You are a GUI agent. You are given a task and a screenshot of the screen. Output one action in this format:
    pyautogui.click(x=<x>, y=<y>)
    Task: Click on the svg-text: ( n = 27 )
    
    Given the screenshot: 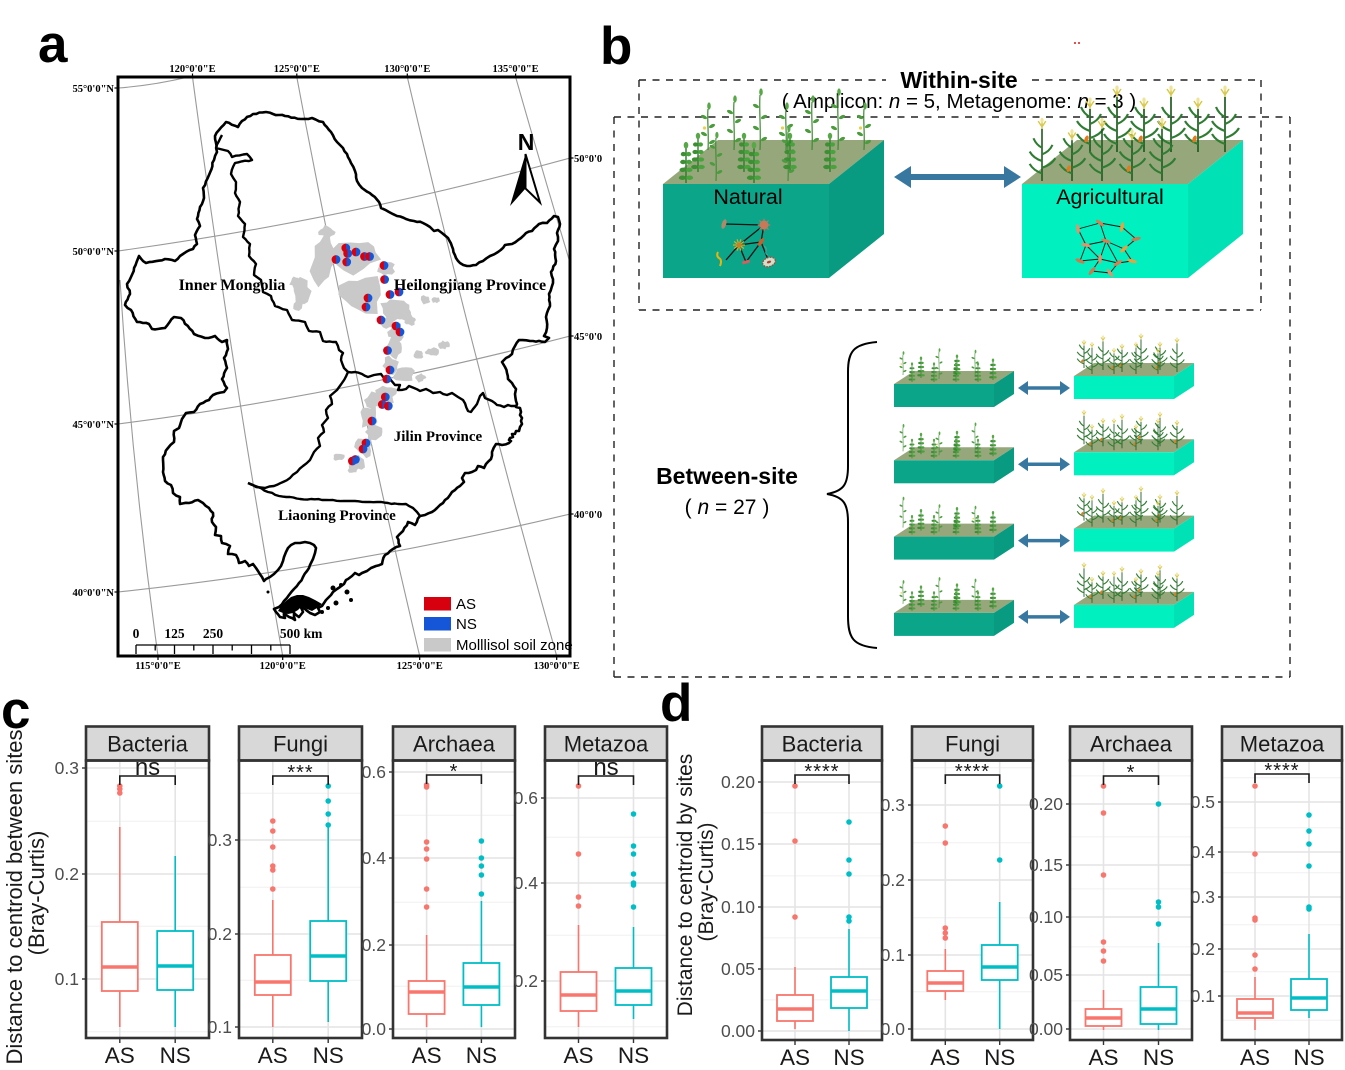 What is the action you would take?
    pyautogui.click(x=727, y=507)
    